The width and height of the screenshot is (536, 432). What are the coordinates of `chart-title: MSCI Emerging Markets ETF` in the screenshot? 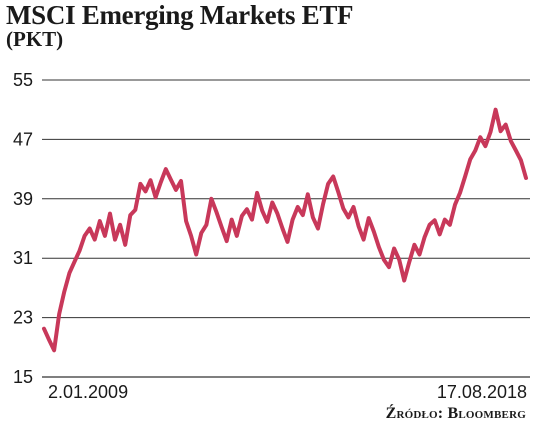 It's located at (180, 15).